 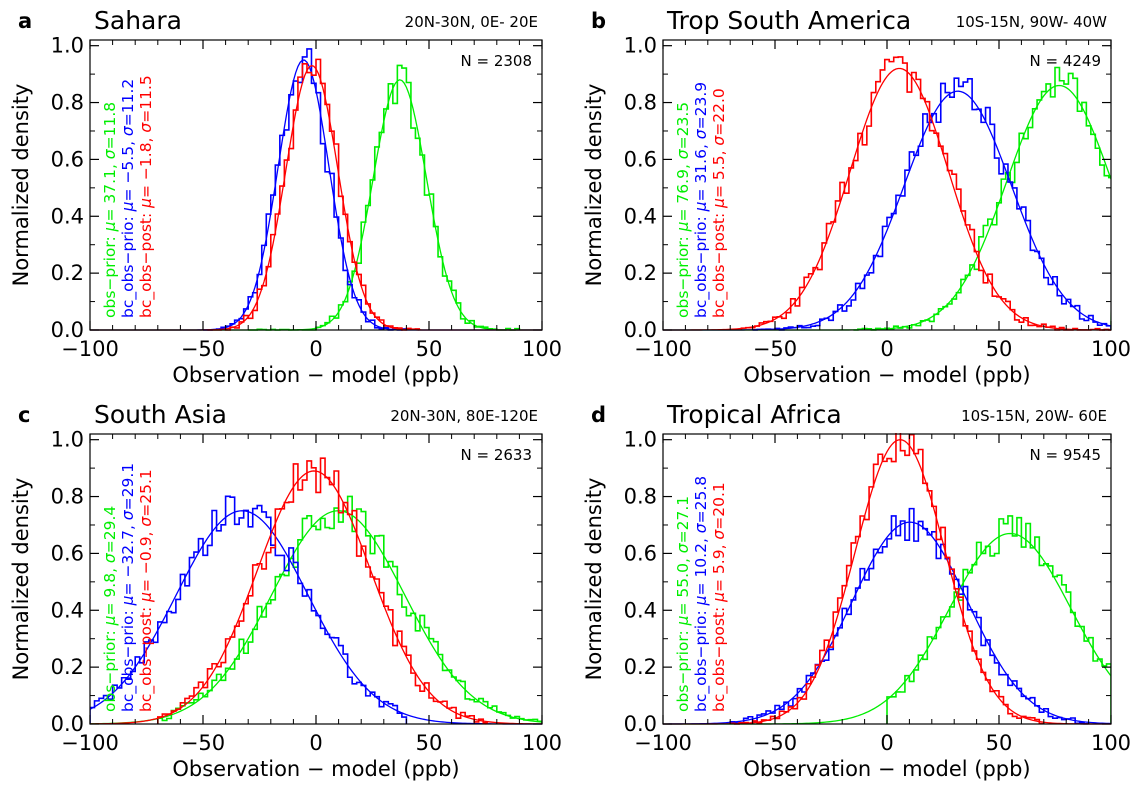 What do you see at coordinates (110, 609) in the screenshot?
I see `stat-label-obs-prior: obs−prior: μ= 9.8, σ=29.4` at bounding box center [110, 609].